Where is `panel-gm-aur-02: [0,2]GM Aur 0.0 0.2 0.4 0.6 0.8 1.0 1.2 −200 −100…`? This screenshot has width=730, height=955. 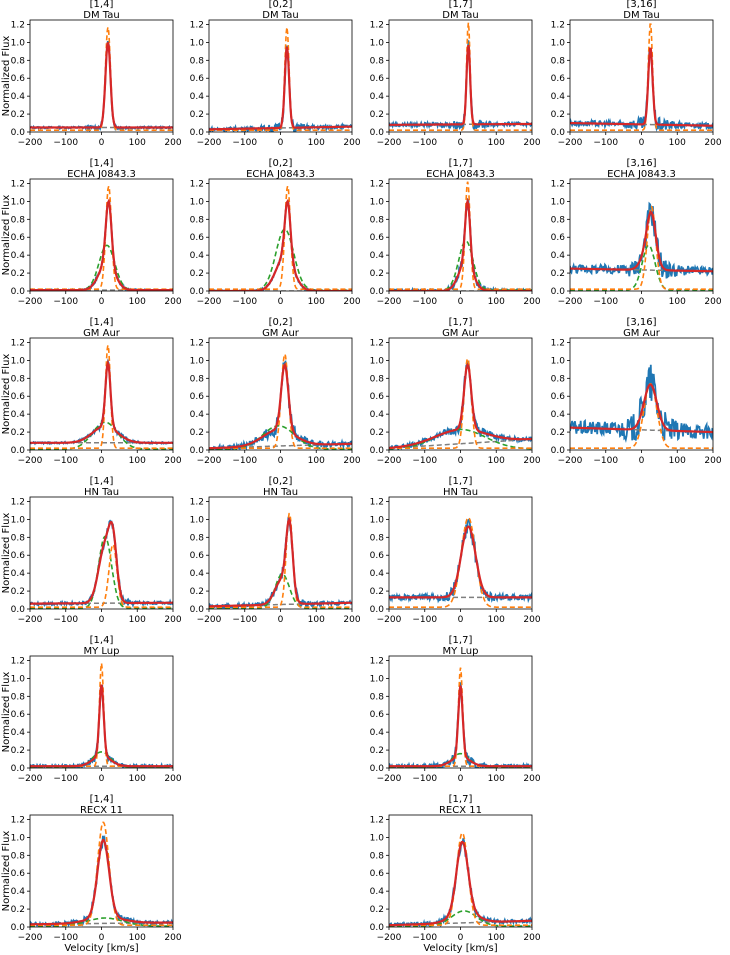 panel-gm-aur-02: [0,2]GM Aur 0.0 0.2 0.4 0.6 0.8 1.0 1.2 −200 −100… is located at coordinates (275, 391).